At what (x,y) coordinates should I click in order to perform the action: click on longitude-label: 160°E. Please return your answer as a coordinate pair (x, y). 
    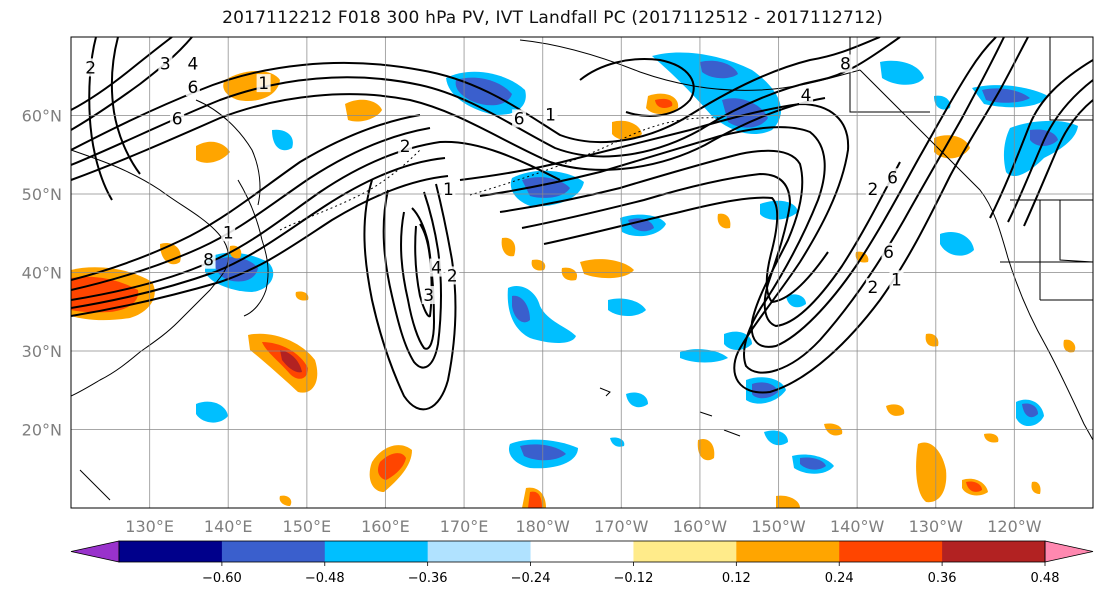
    Looking at the image, I should click on (385, 526).